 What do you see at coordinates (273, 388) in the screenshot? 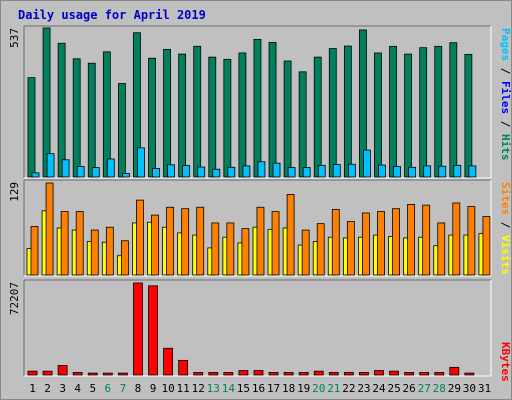
I see `x-tick-label-day-17: 17` at bounding box center [273, 388].